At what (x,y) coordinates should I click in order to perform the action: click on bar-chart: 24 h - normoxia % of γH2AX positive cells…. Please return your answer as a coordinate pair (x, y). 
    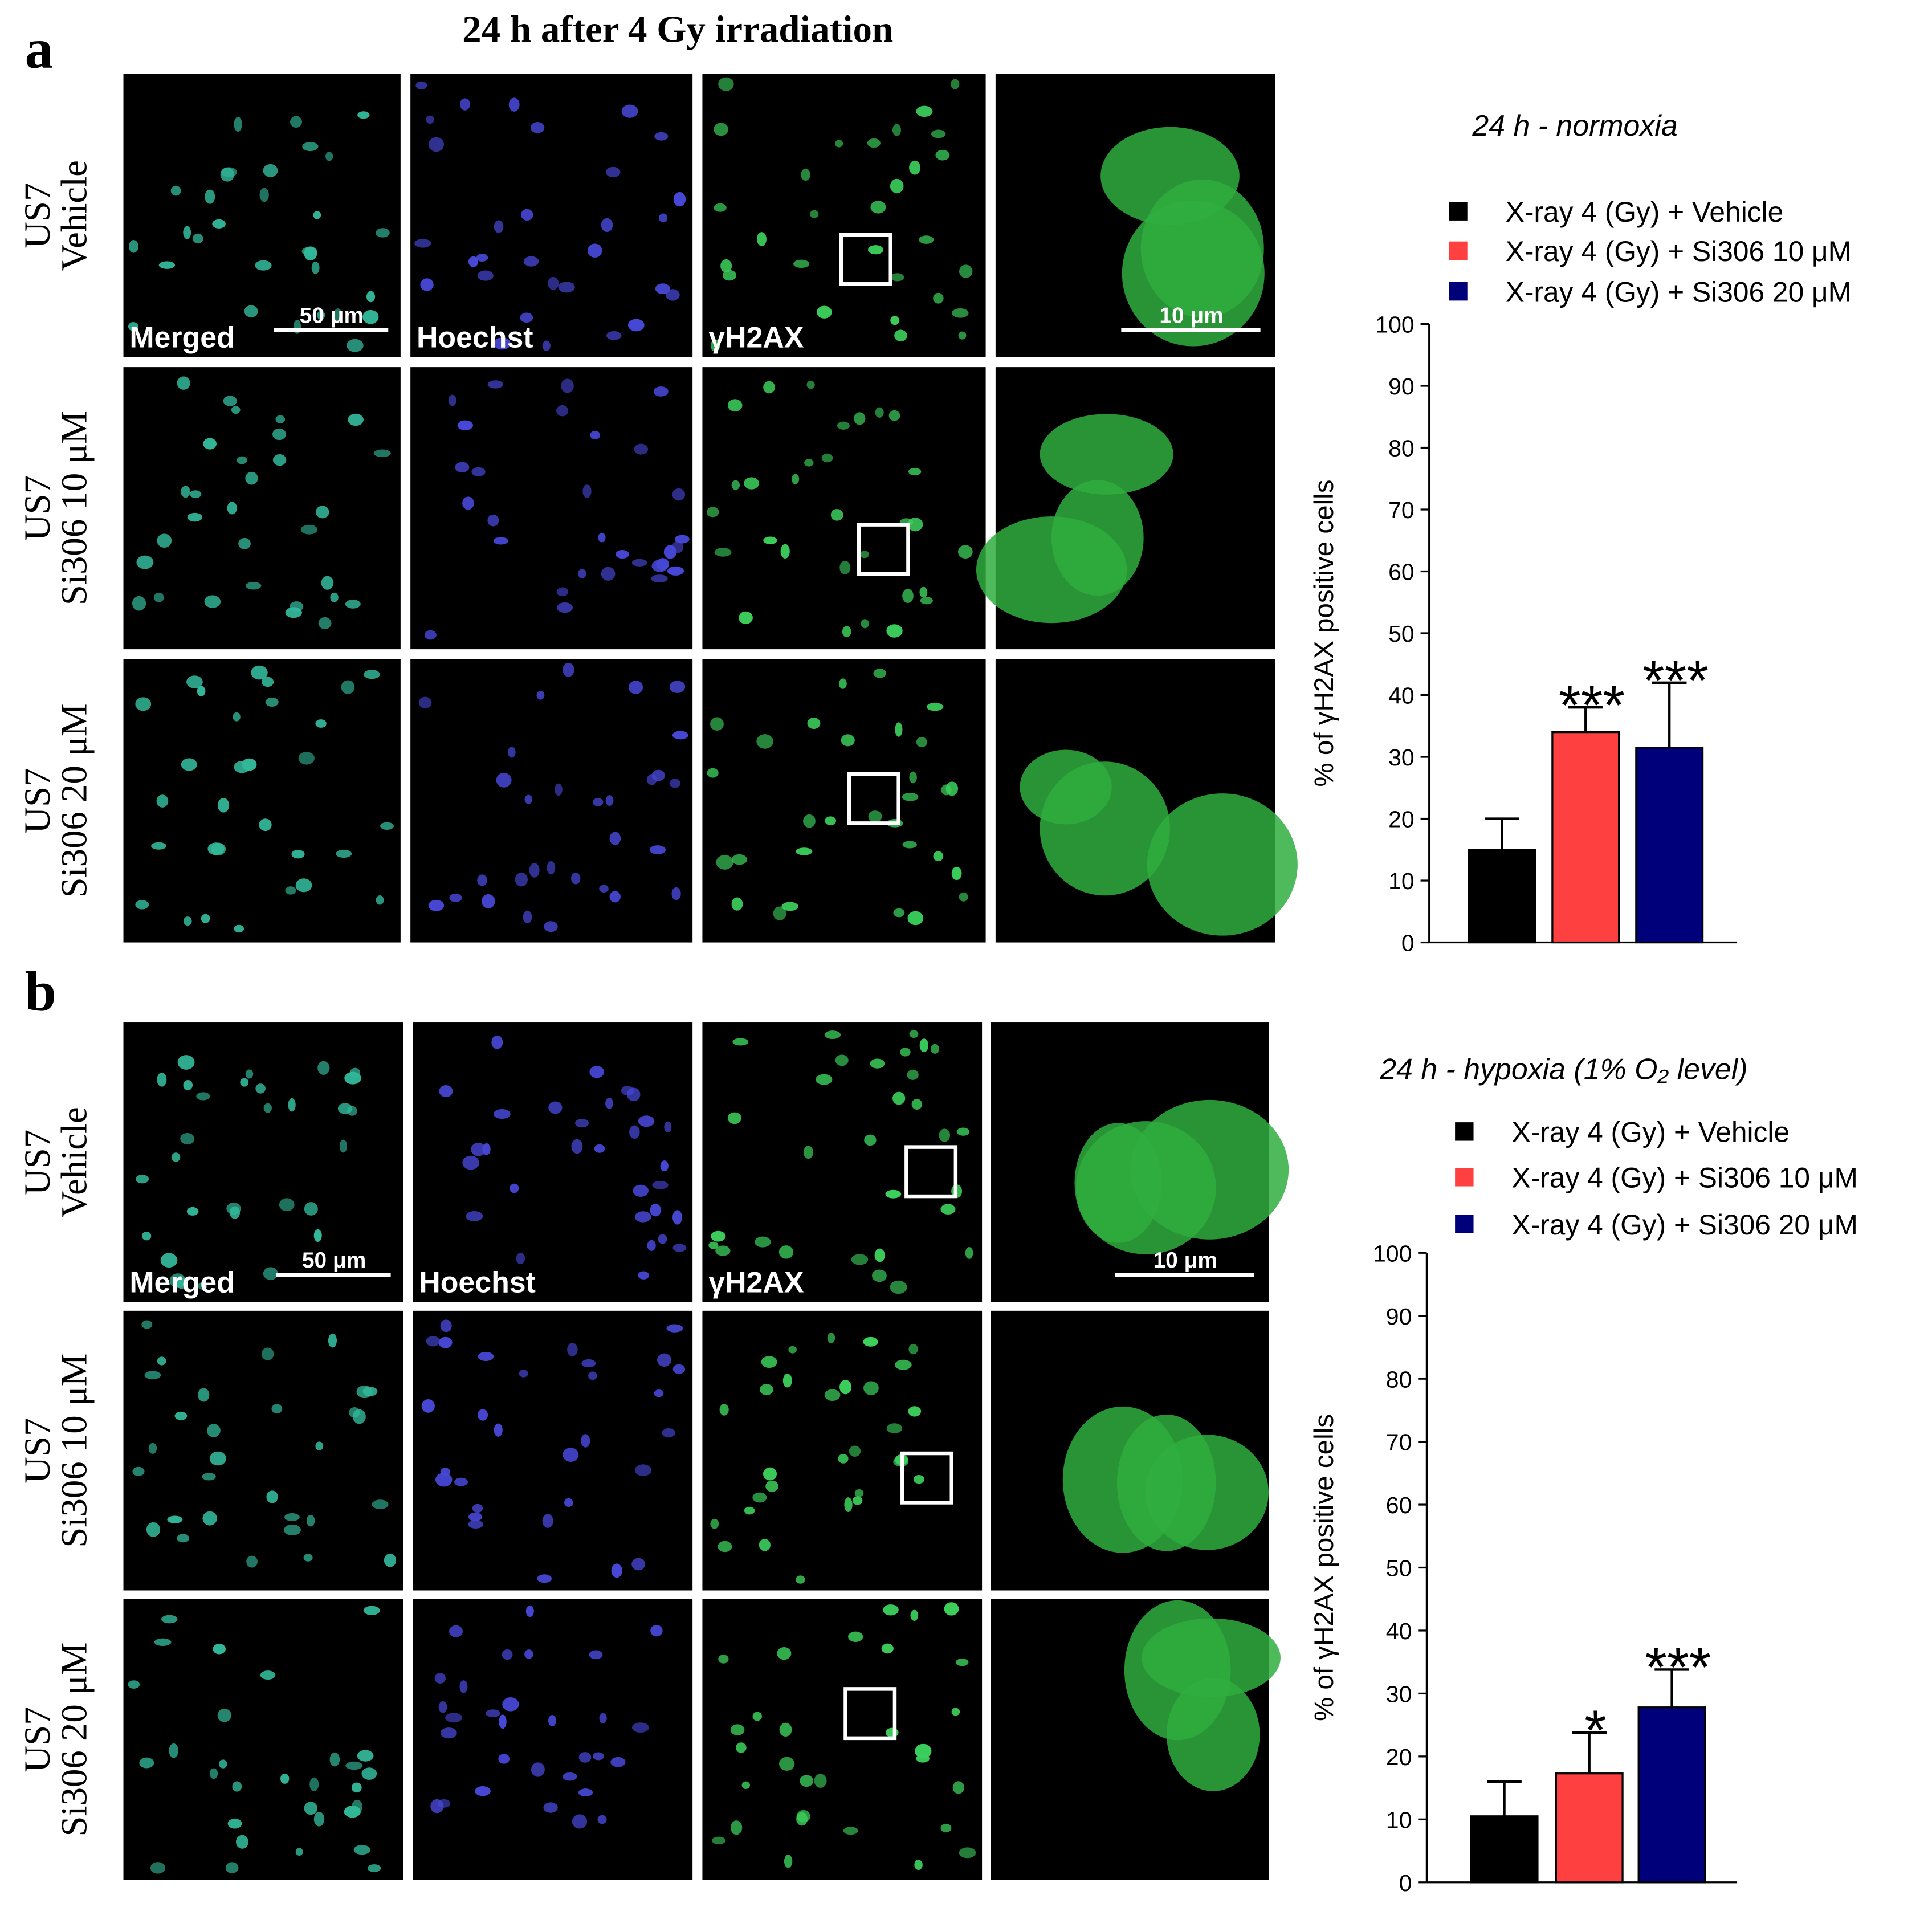
    Looking at the image, I should click on (1580, 532).